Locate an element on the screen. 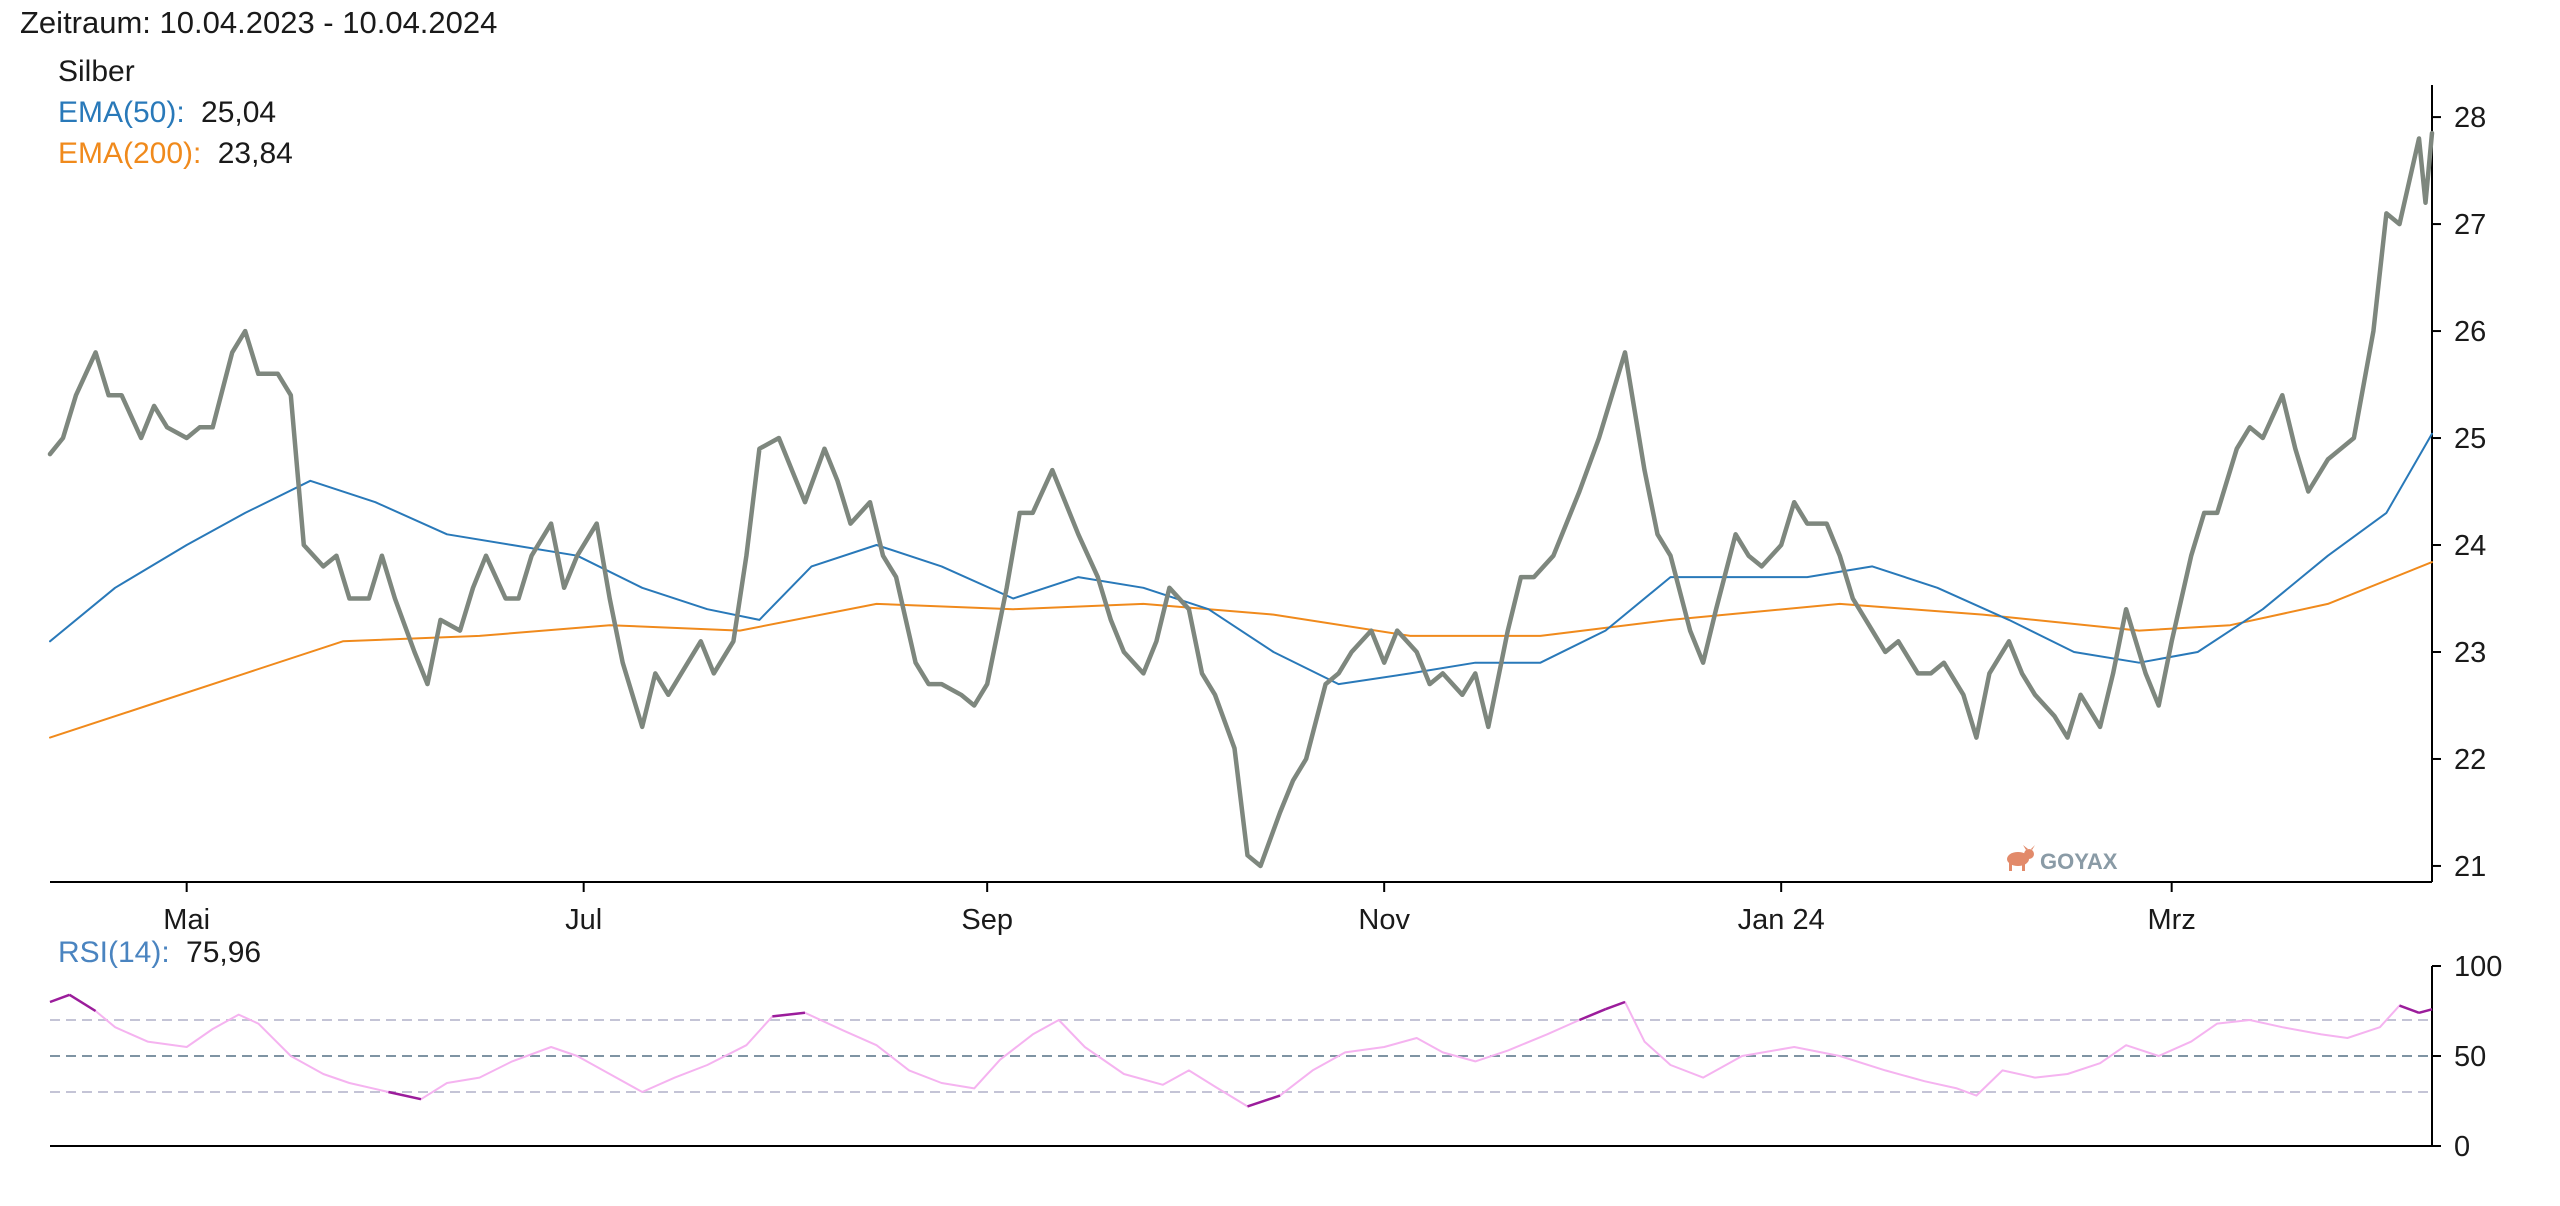 Image resolution: width=2560 pixels, height=1206 pixels. y-tick-label: 25 is located at coordinates (2470, 439).